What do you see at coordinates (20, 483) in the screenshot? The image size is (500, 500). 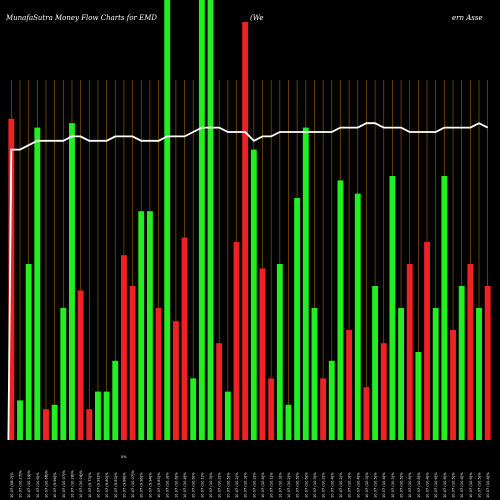 I see `x-tick-label: 10.07 (10.27)%` at bounding box center [20, 483].